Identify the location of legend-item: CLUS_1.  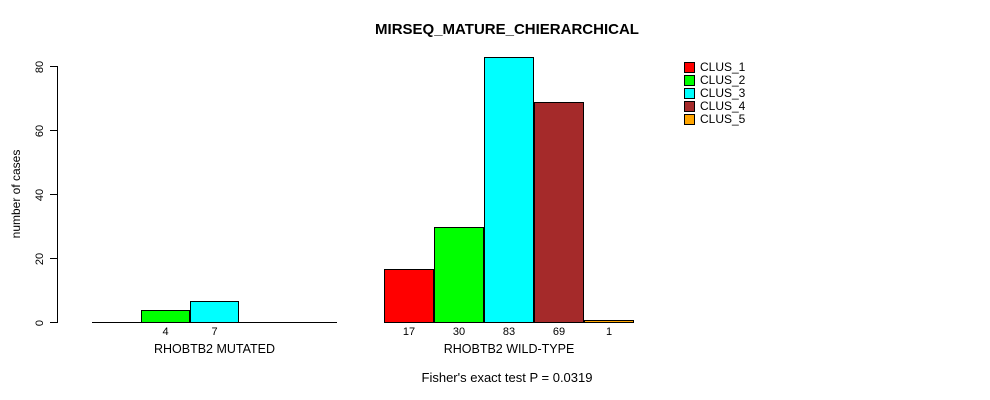
(714, 67).